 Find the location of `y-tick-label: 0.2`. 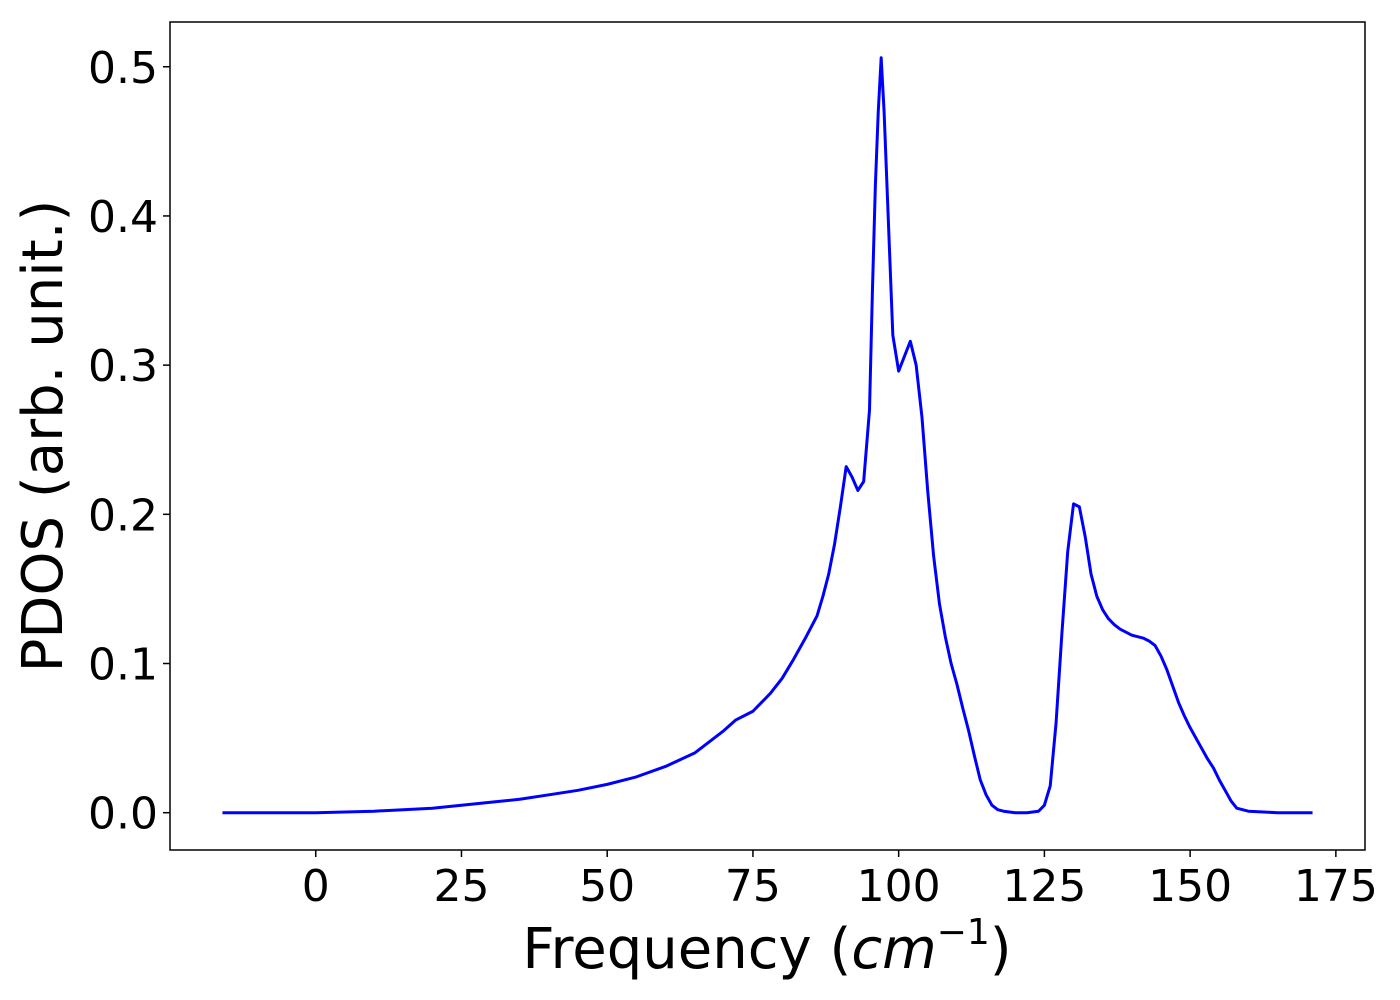

y-tick-label: 0.2 is located at coordinates (123, 515).